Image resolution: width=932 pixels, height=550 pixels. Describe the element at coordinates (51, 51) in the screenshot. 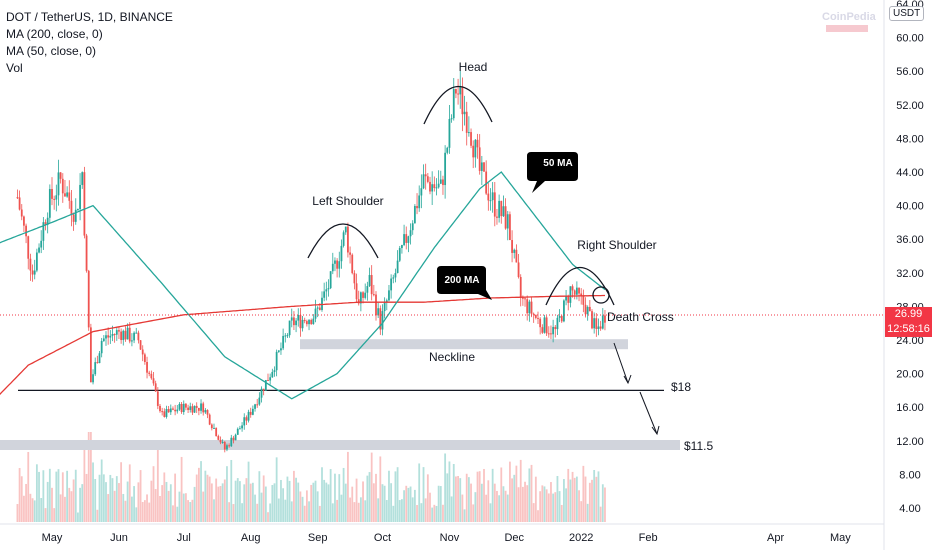

I see `ma50-indicator-label: MA (50, close, 0)` at that location.